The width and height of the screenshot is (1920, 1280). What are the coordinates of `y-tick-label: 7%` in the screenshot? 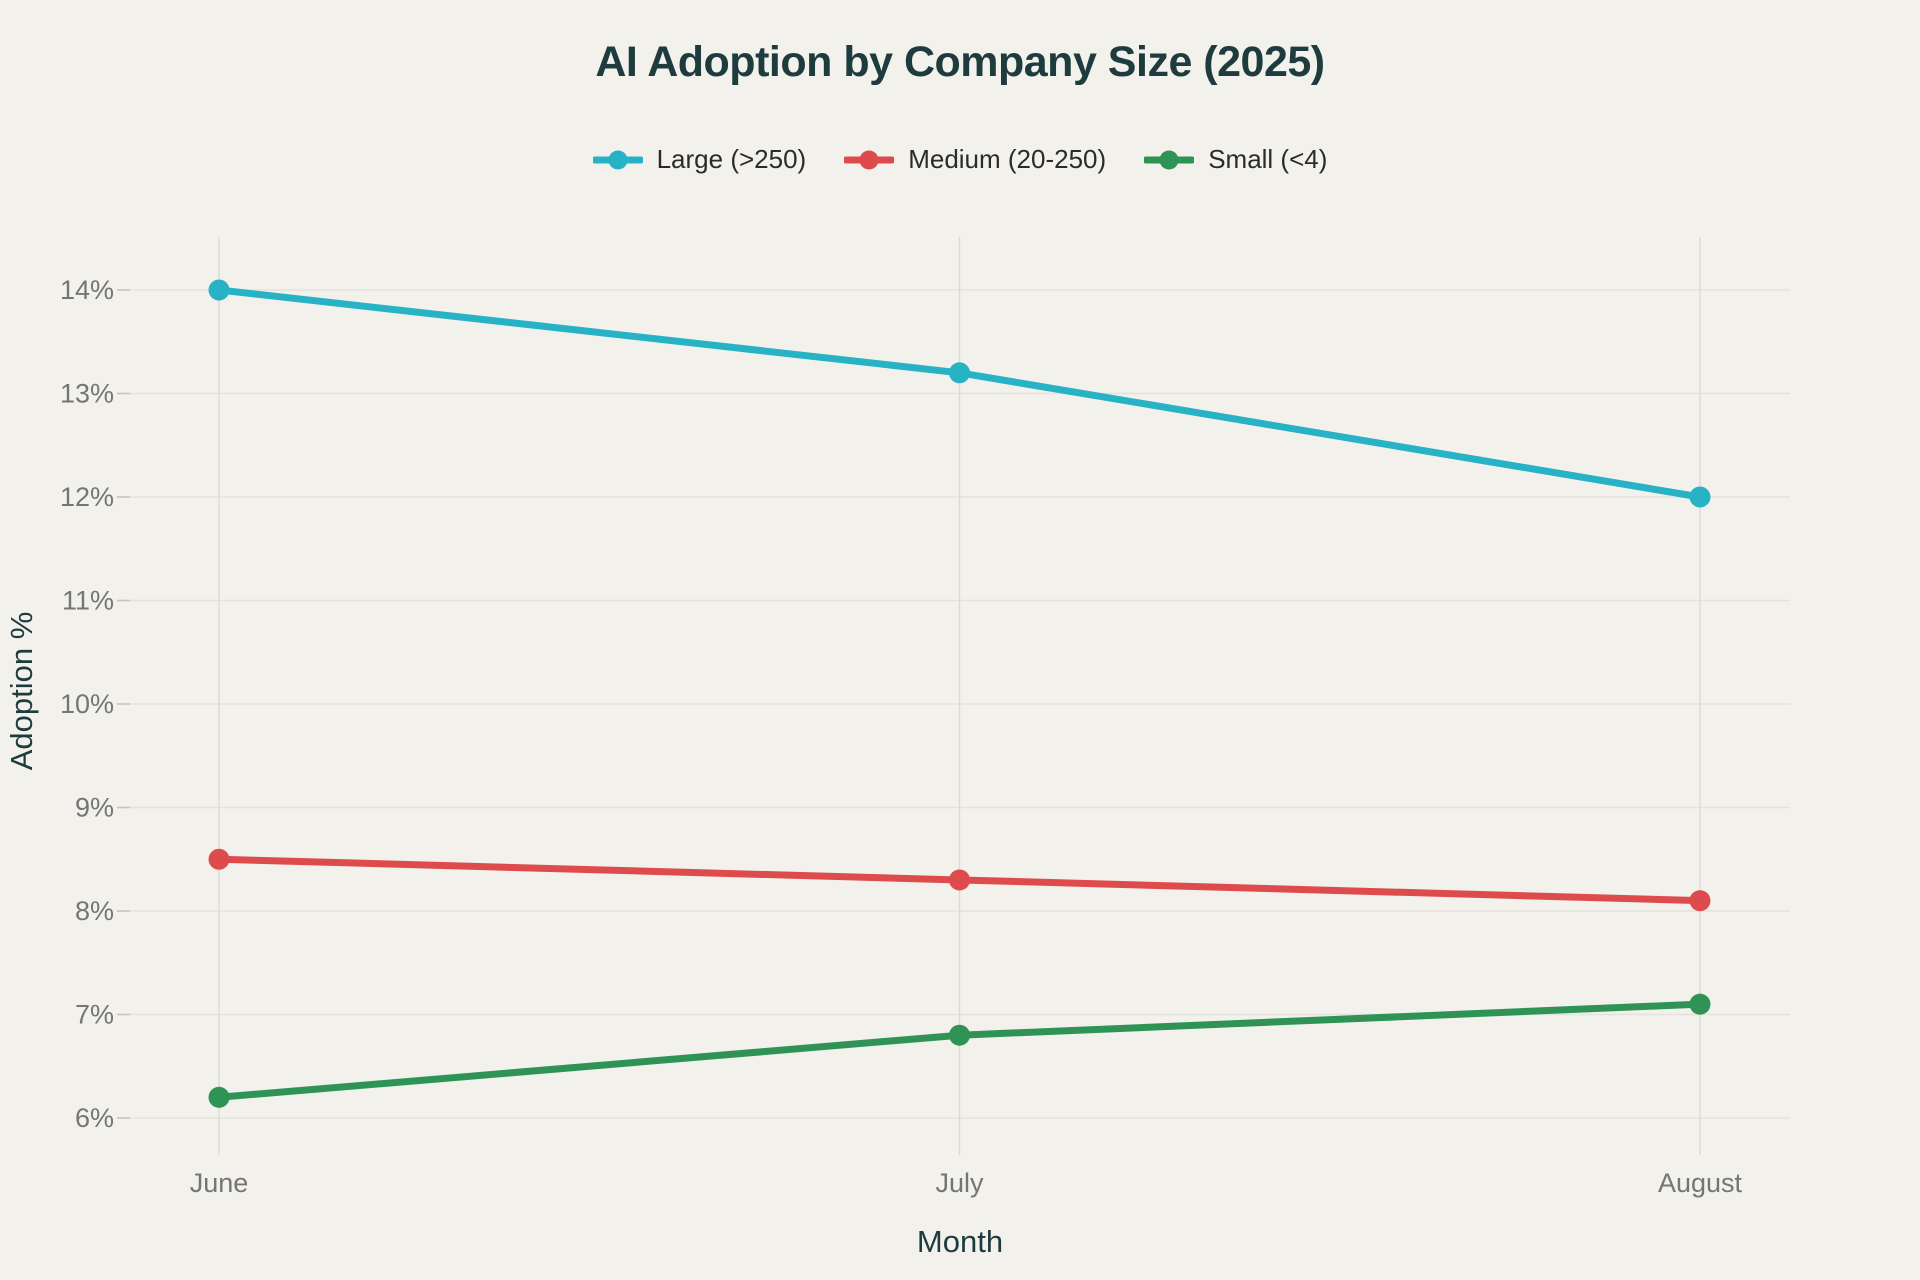 It's located at (94, 1015).